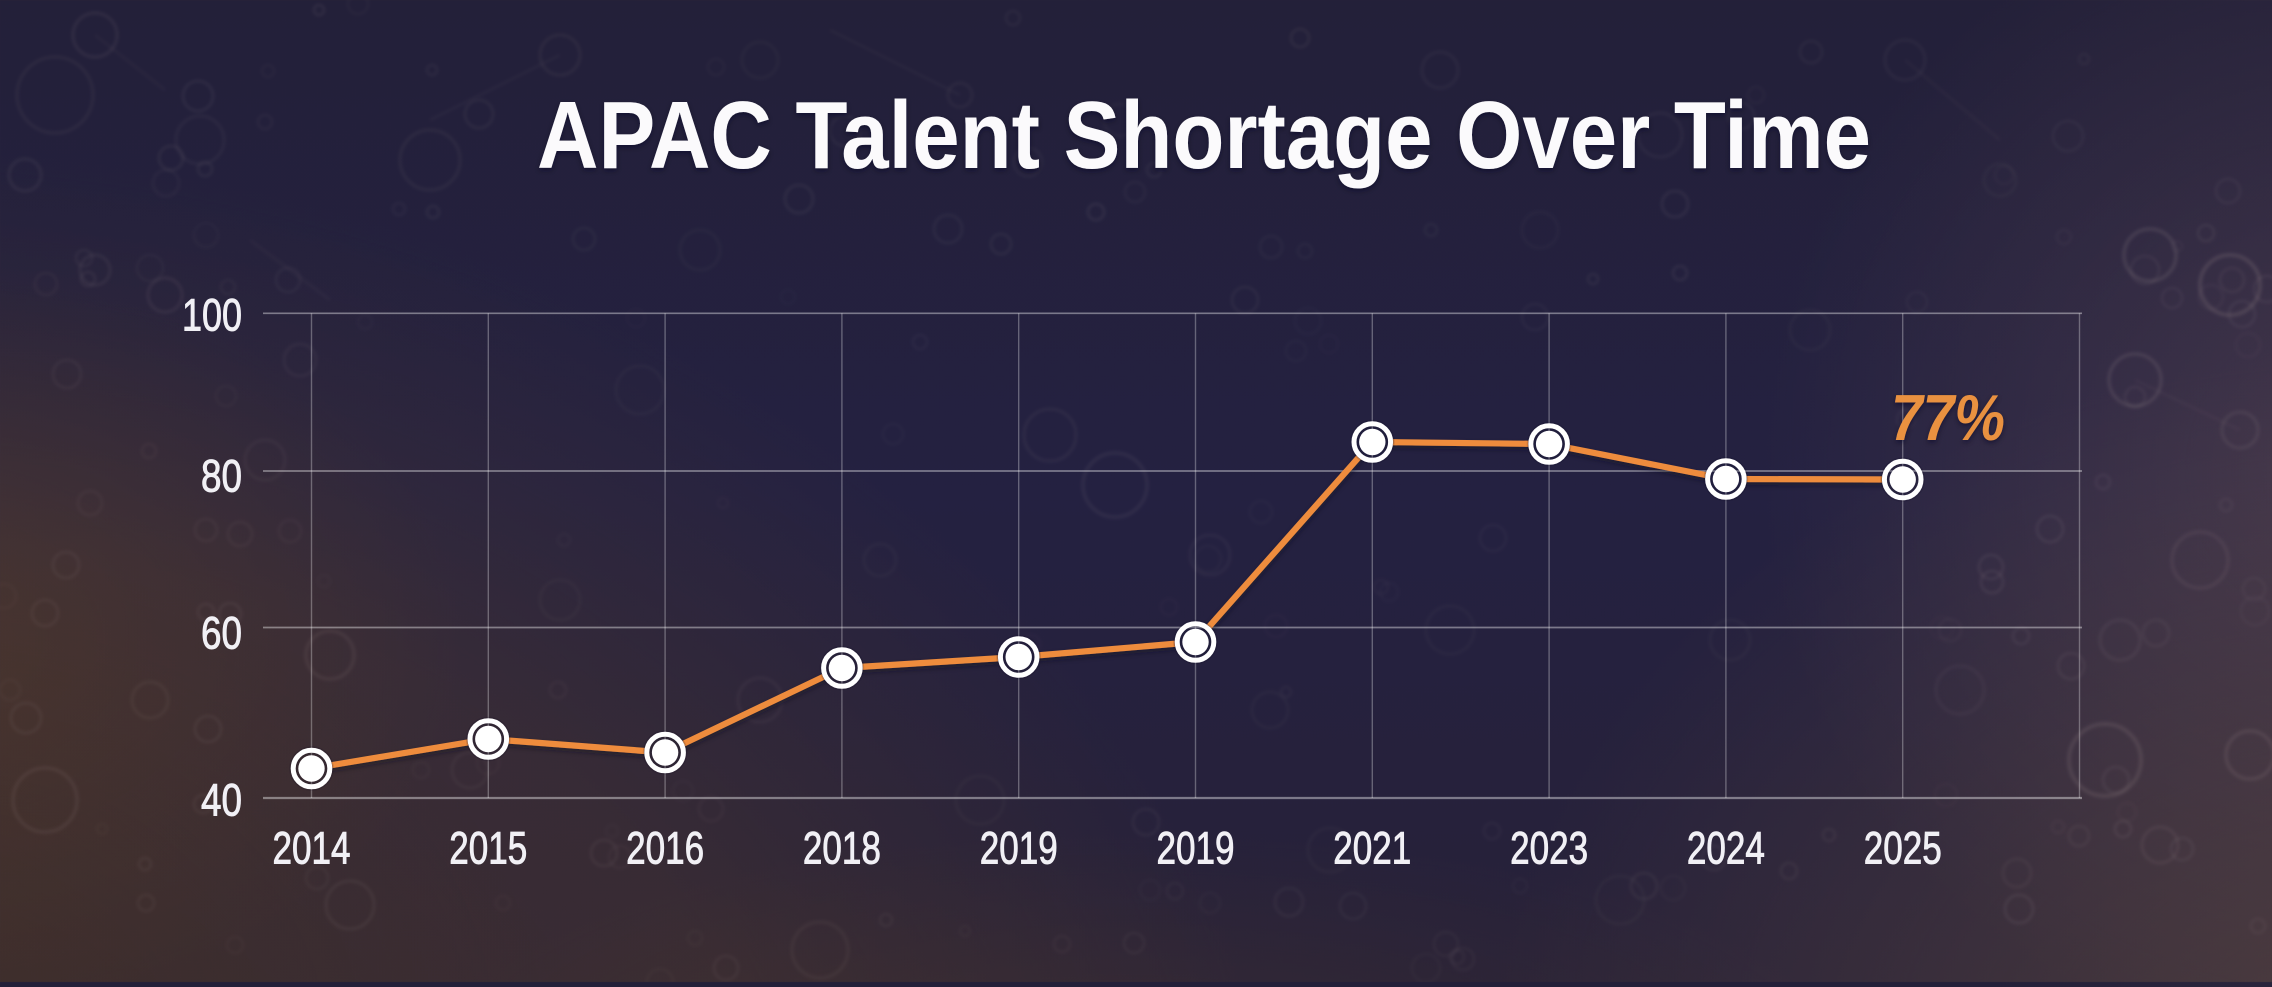 Image resolution: width=2272 pixels, height=987 pixels. I want to click on svg-text: 2014, so click(312, 848).